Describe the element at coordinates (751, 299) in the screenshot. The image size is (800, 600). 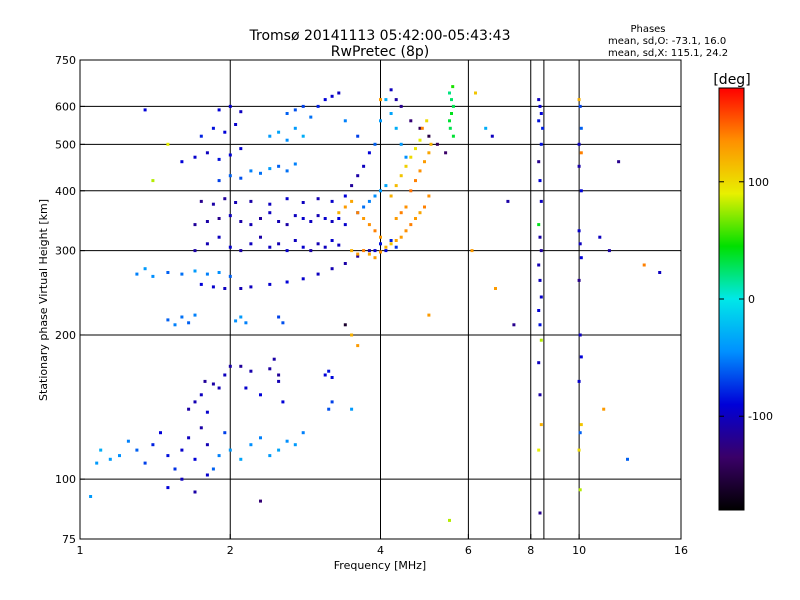
I see `colorbar-tick-label: 0` at that location.